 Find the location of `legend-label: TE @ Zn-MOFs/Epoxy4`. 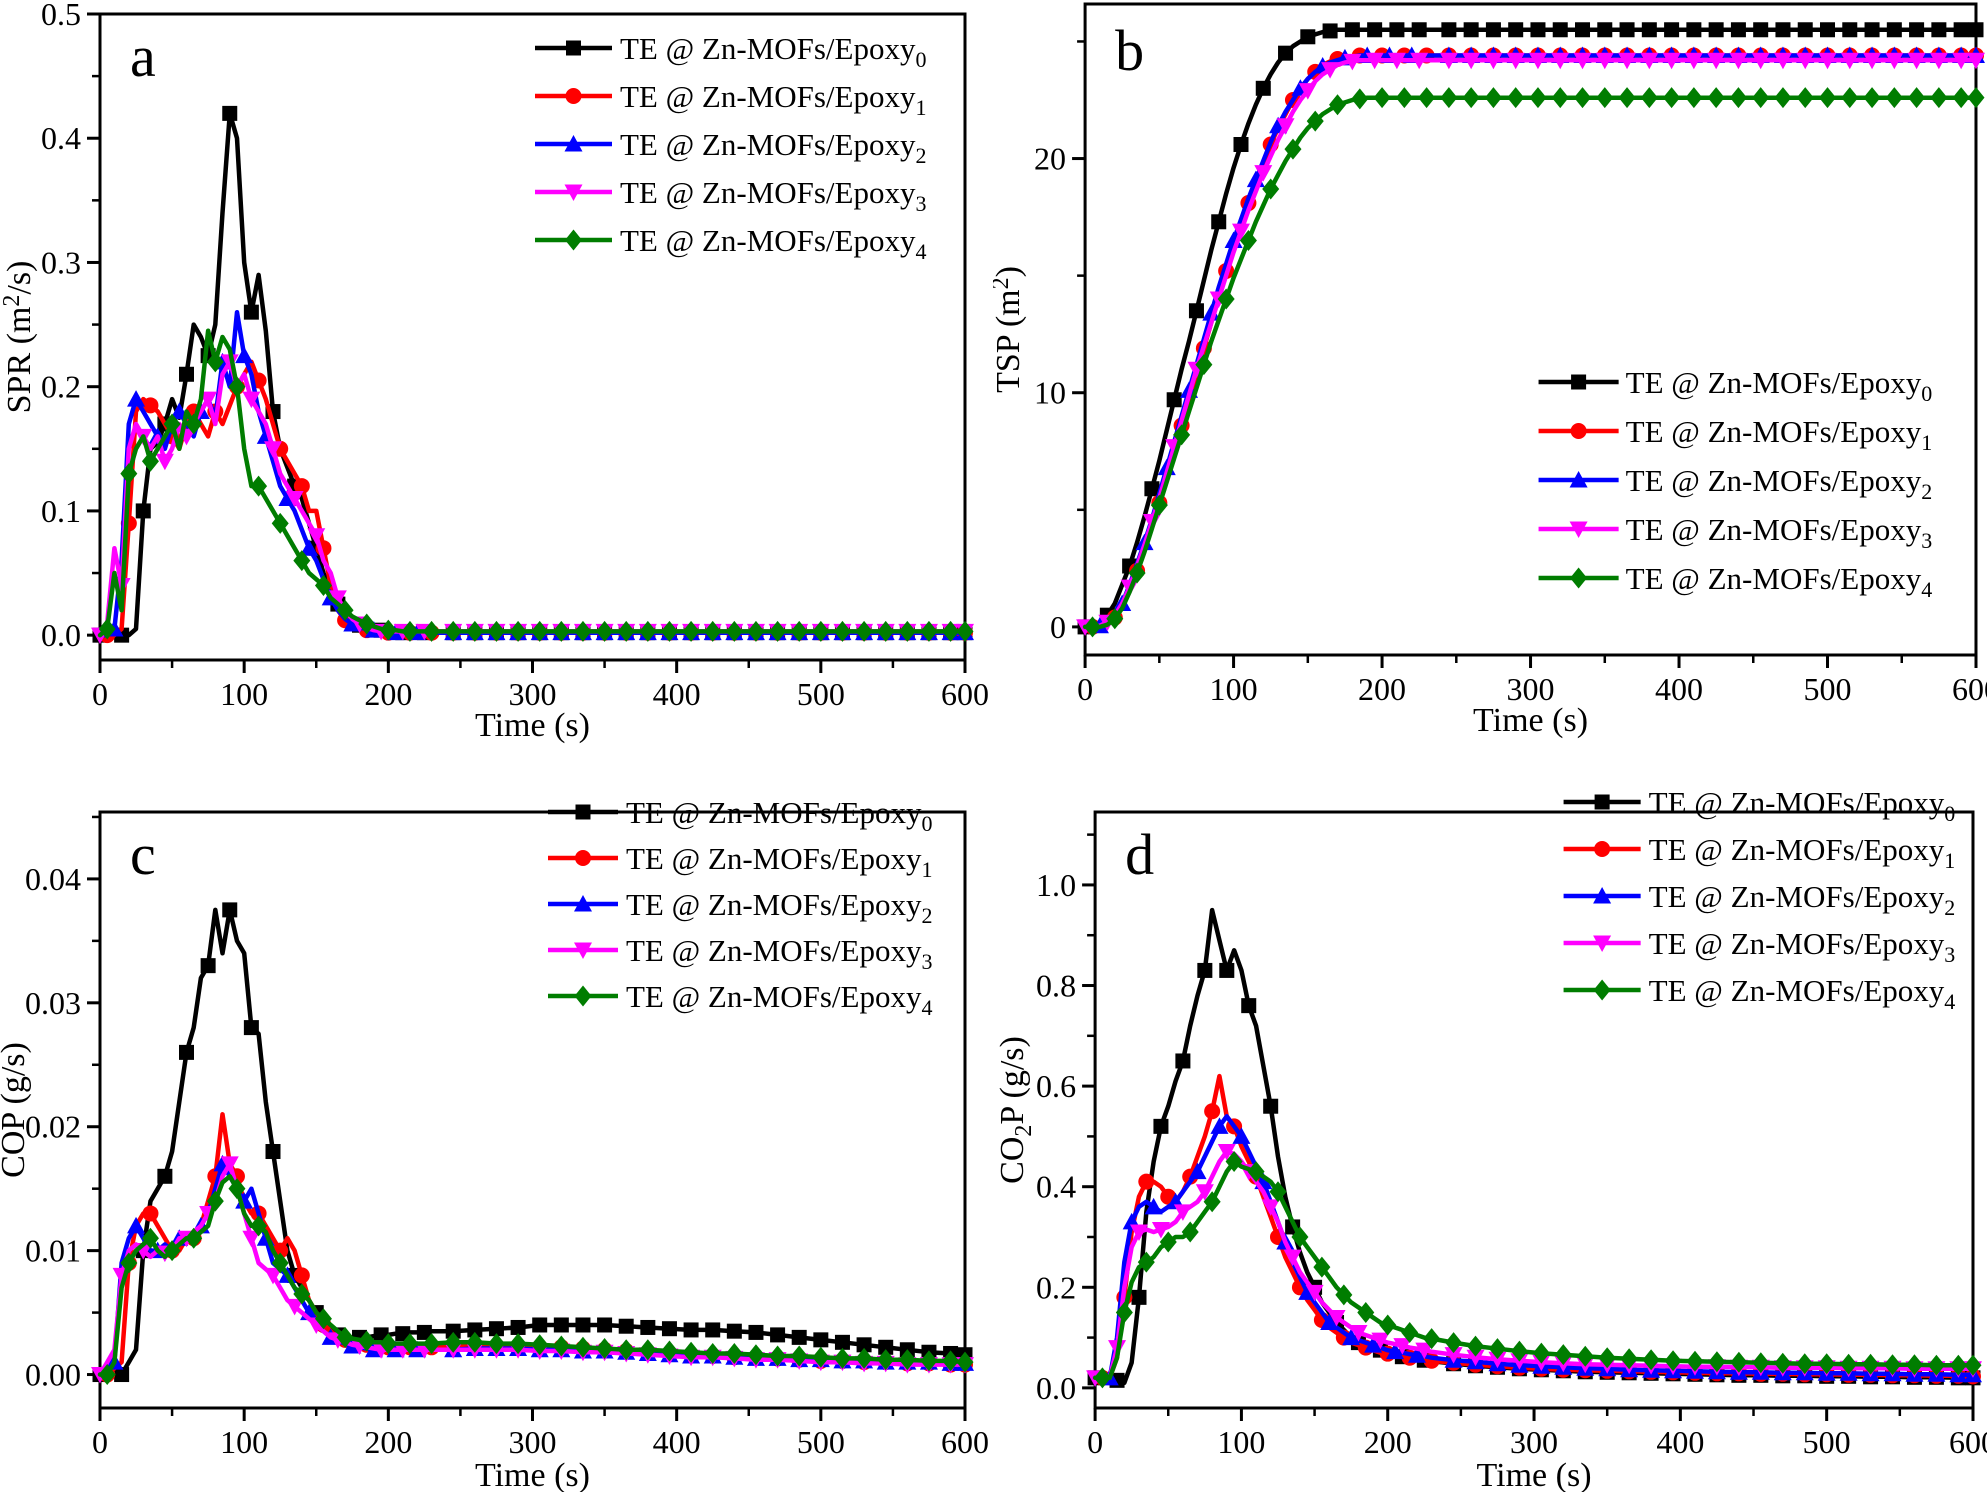

legend-label: TE @ Zn-MOFs/Epoxy4 is located at coordinates (1779, 581).